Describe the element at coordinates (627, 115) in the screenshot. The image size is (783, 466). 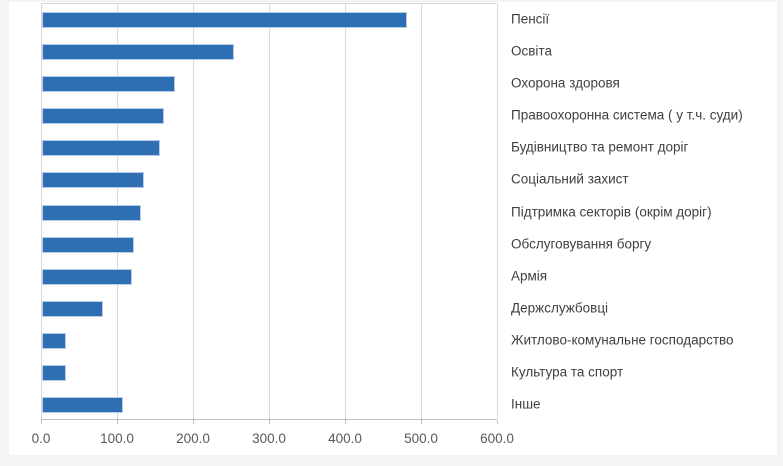
I see `category-label: Правоохоронна система ( у т.ч. суди)` at that location.